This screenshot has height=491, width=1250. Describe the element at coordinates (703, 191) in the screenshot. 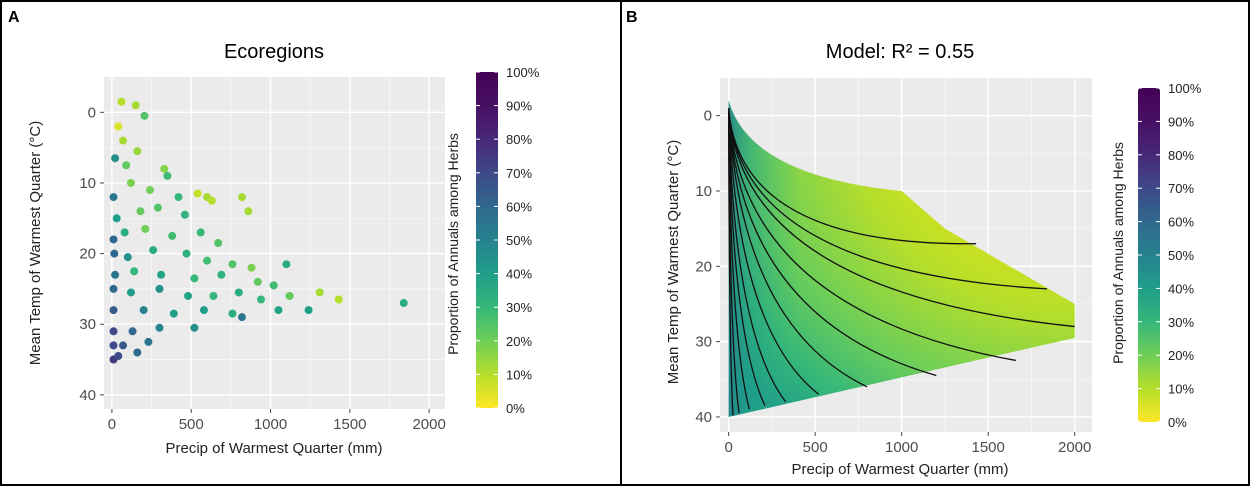

I see `panel-b-y-tick-label: 10` at that location.